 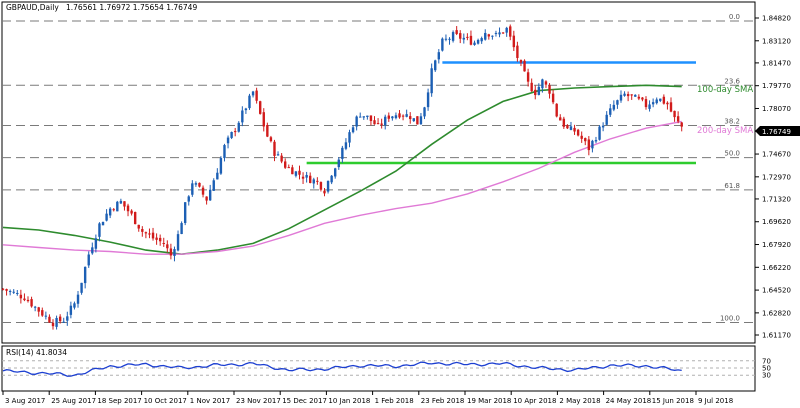 What do you see at coordinates (766, 376) in the screenshot?
I see `rsi-tick-label: 30` at bounding box center [766, 376].